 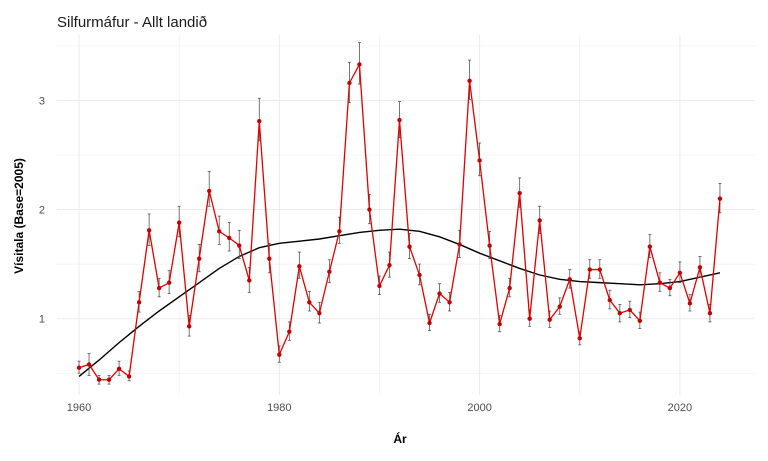 What do you see at coordinates (79, 408) in the screenshot?
I see `x-tick-label: 1960` at bounding box center [79, 408].